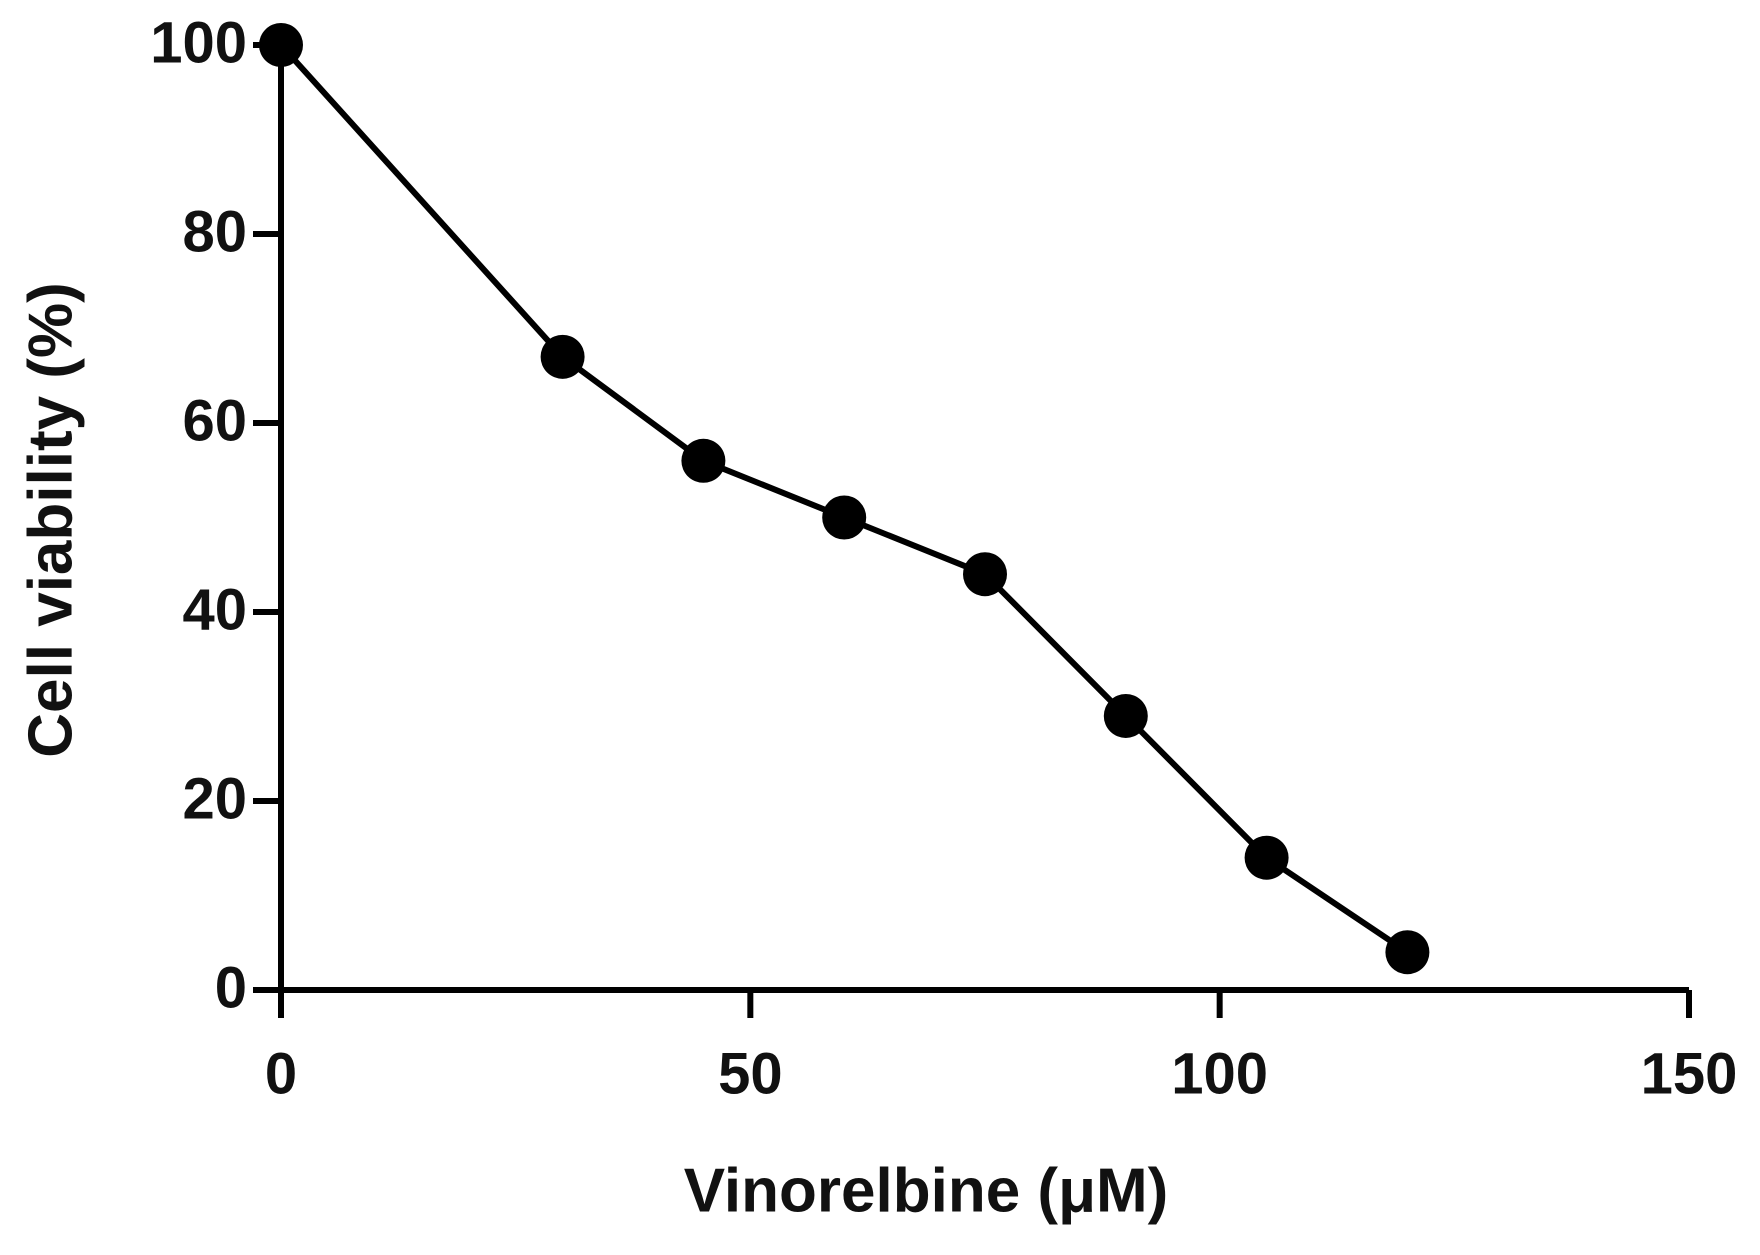  I want to click on x-tick-label: 50, so click(750, 1073).